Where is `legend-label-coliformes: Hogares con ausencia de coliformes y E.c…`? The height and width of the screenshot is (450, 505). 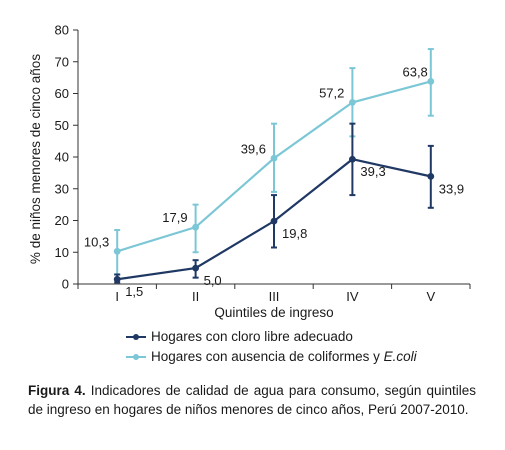
legend-label-coliformes: Hogares con ausencia de coliformes y E.c… is located at coordinates (284, 357).